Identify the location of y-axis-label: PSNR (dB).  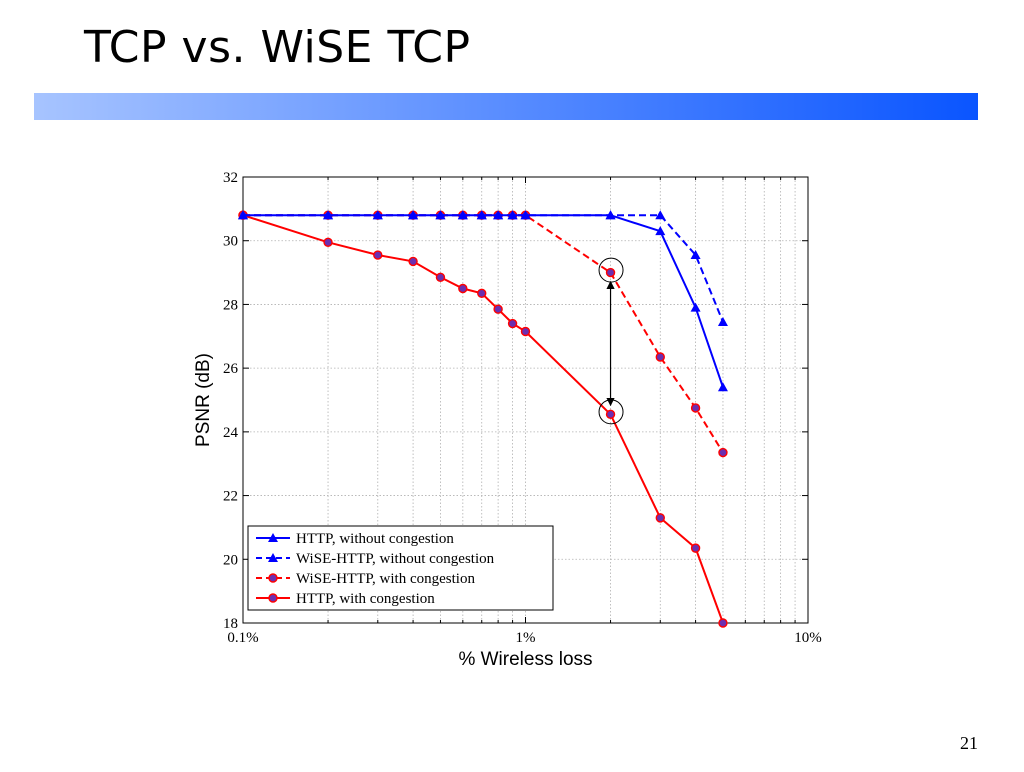
(203, 400).